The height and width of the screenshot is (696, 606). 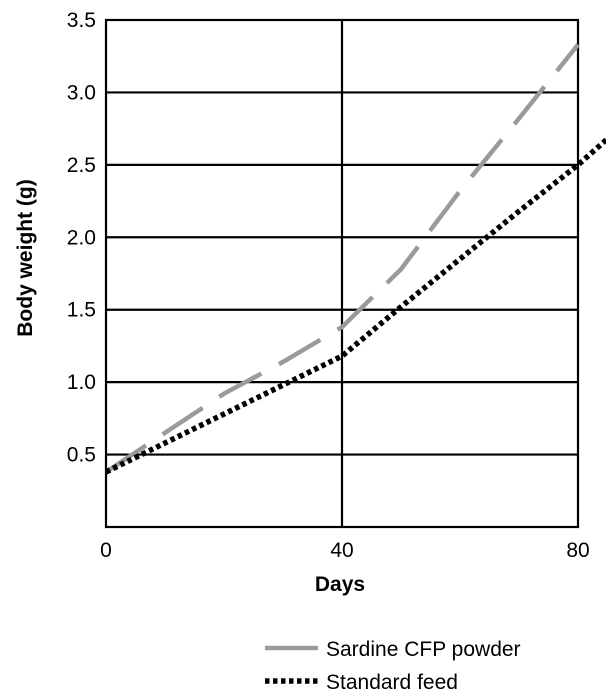 I want to click on x-tick-label-80: 80, so click(x=577, y=550).